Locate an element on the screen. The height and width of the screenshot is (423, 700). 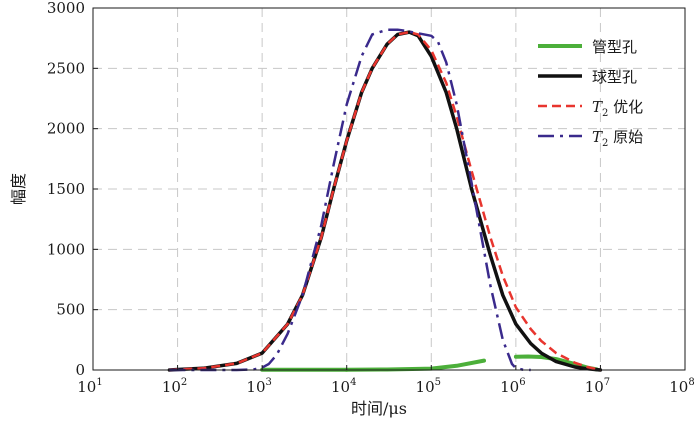
y-tick-label: 3000 is located at coordinates (66, 8).